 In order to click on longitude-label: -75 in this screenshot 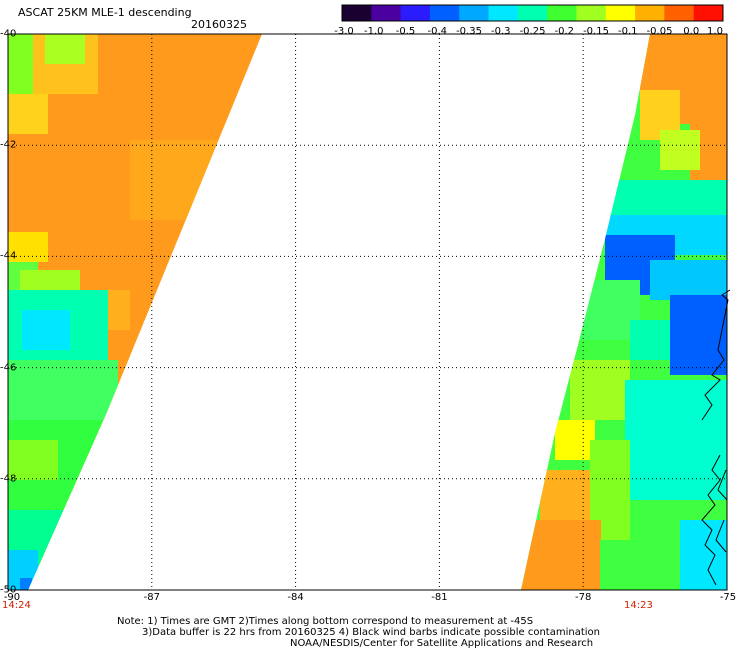, I will do `click(728, 597)`.